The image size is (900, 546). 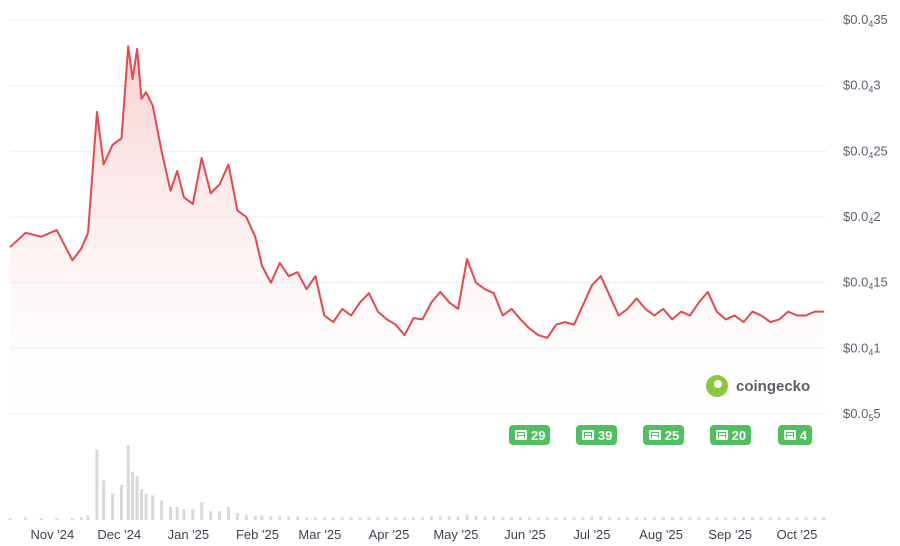 What do you see at coordinates (803, 435) in the screenshot?
I see `news-count: 4` at bounding box center [803, 435].